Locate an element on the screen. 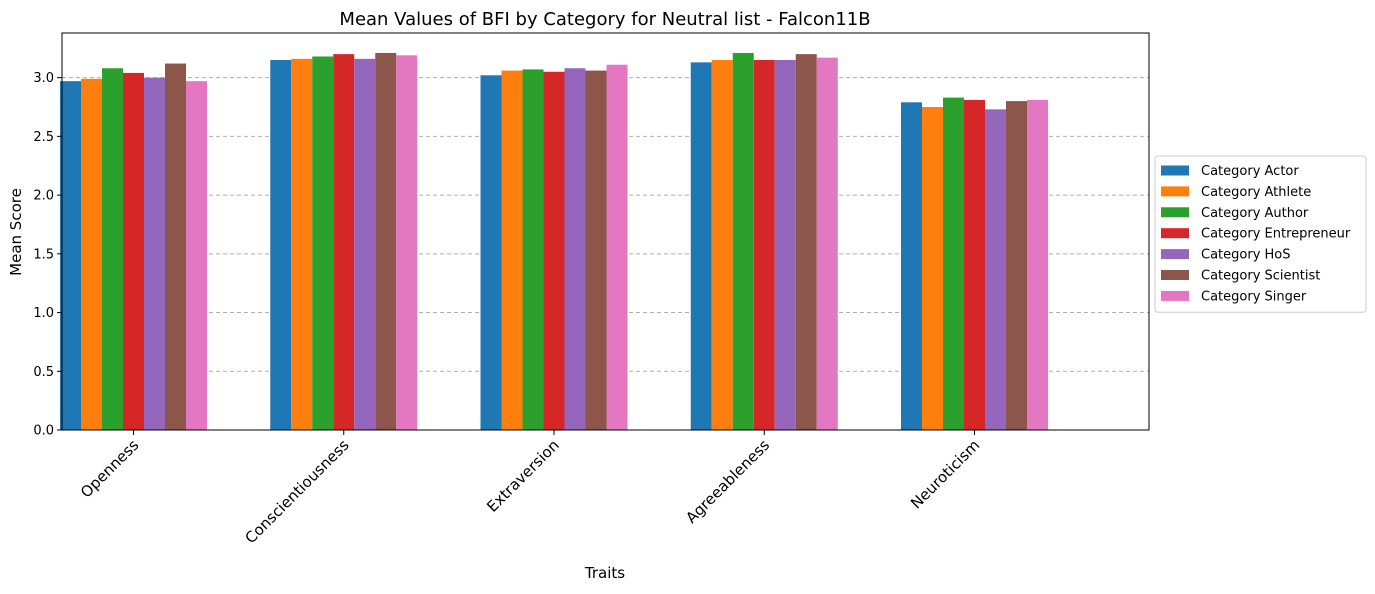  bar-category-athlete-extraversion is located at coordinates (512, 250).